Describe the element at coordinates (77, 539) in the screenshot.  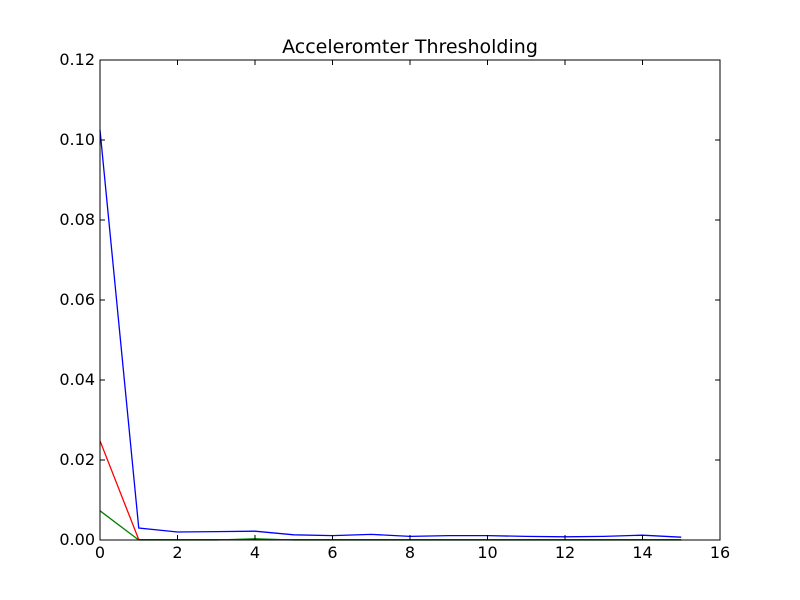
I see `y-tick-label: 0.00` at that location.